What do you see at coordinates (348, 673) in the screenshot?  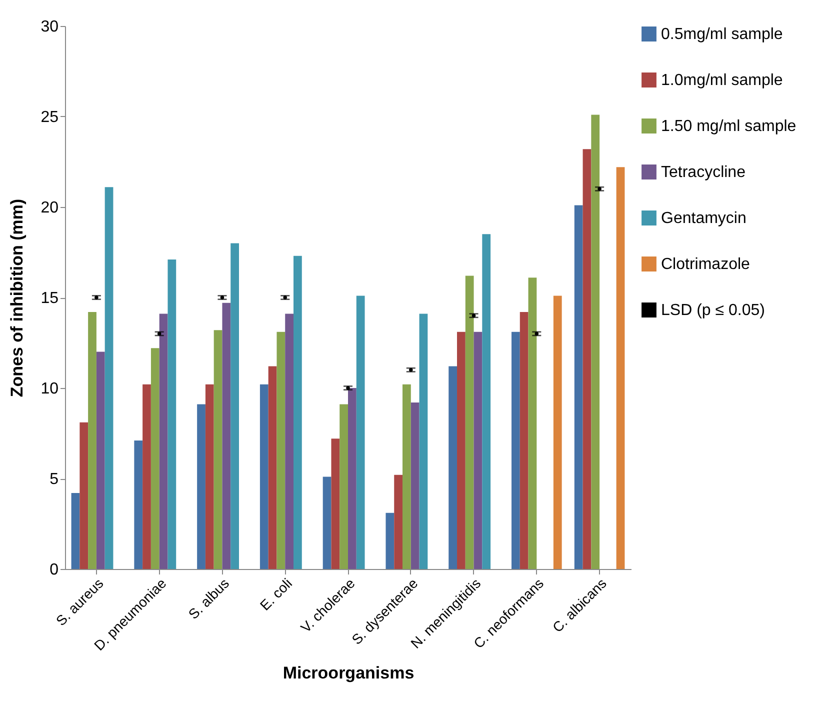 I see `x-axis-title: Microorganisms` at bounding box center [348, 673].